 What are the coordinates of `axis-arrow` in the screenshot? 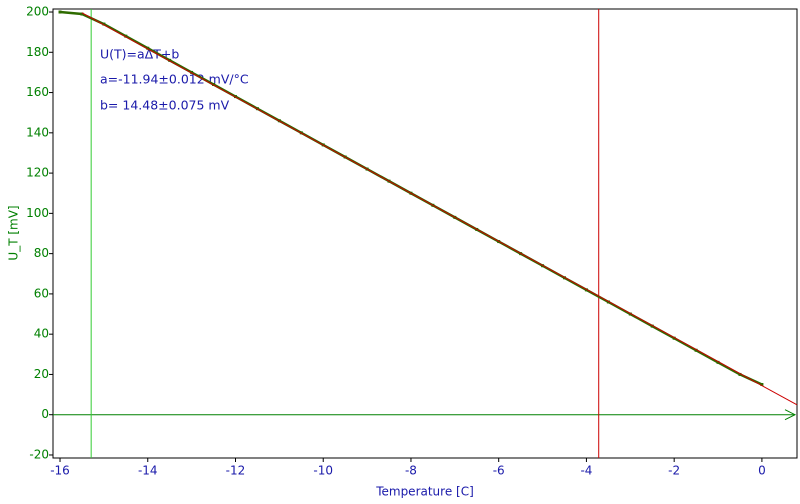 It's located at (790, 415).